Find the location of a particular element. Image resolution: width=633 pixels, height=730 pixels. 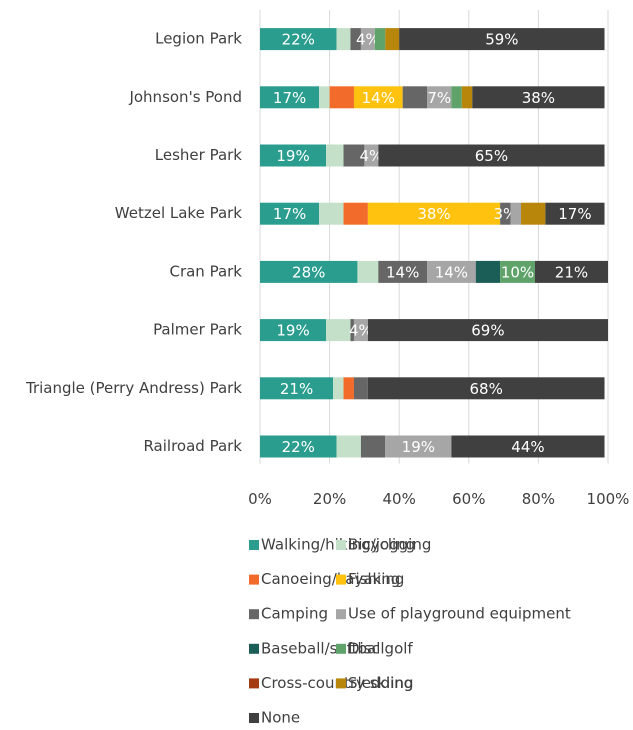

data-label: 10% is located at coordinates (517, 272).